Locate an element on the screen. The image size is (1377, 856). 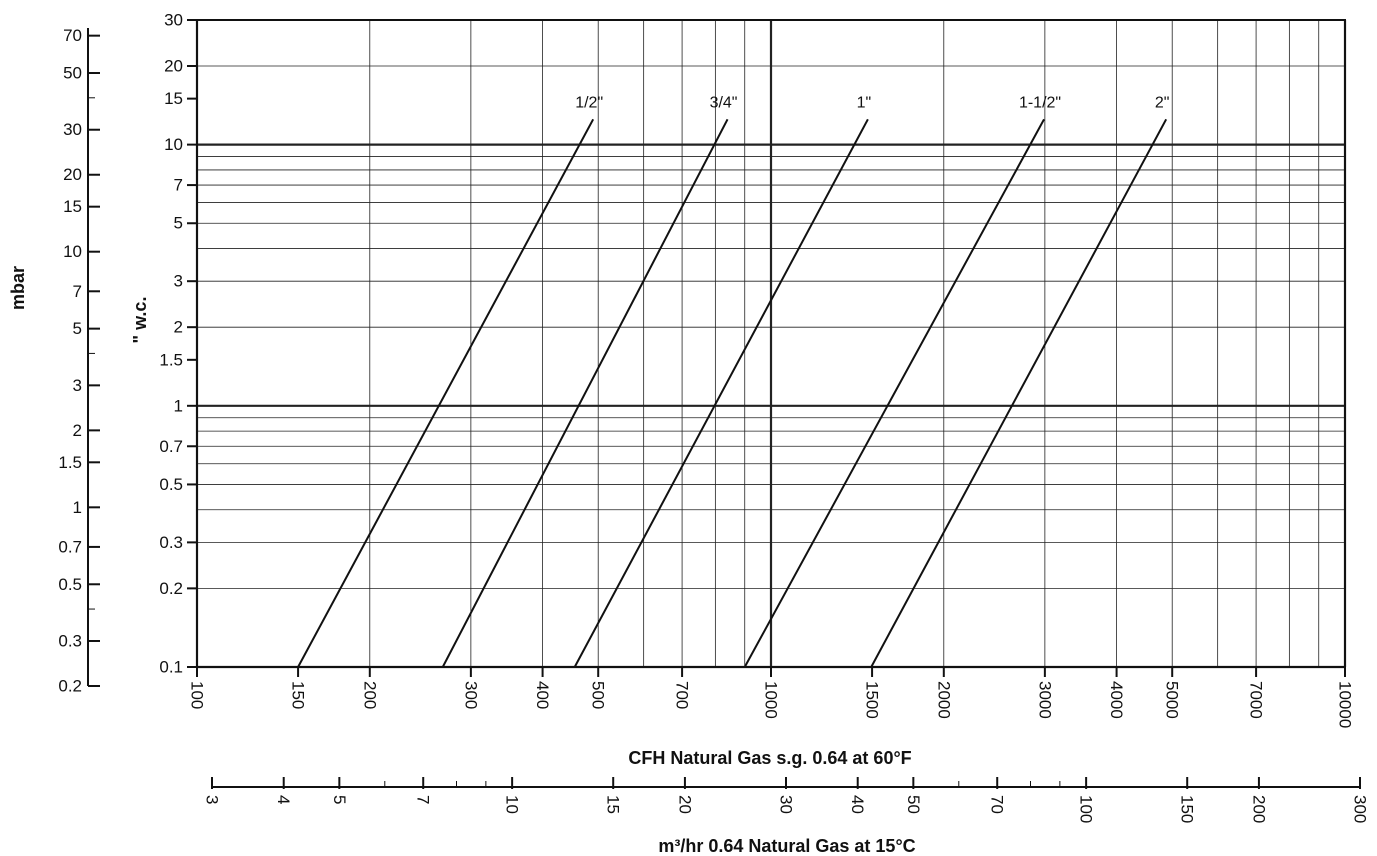
x-tick-label: 150 is located at coordinates (298, 695).